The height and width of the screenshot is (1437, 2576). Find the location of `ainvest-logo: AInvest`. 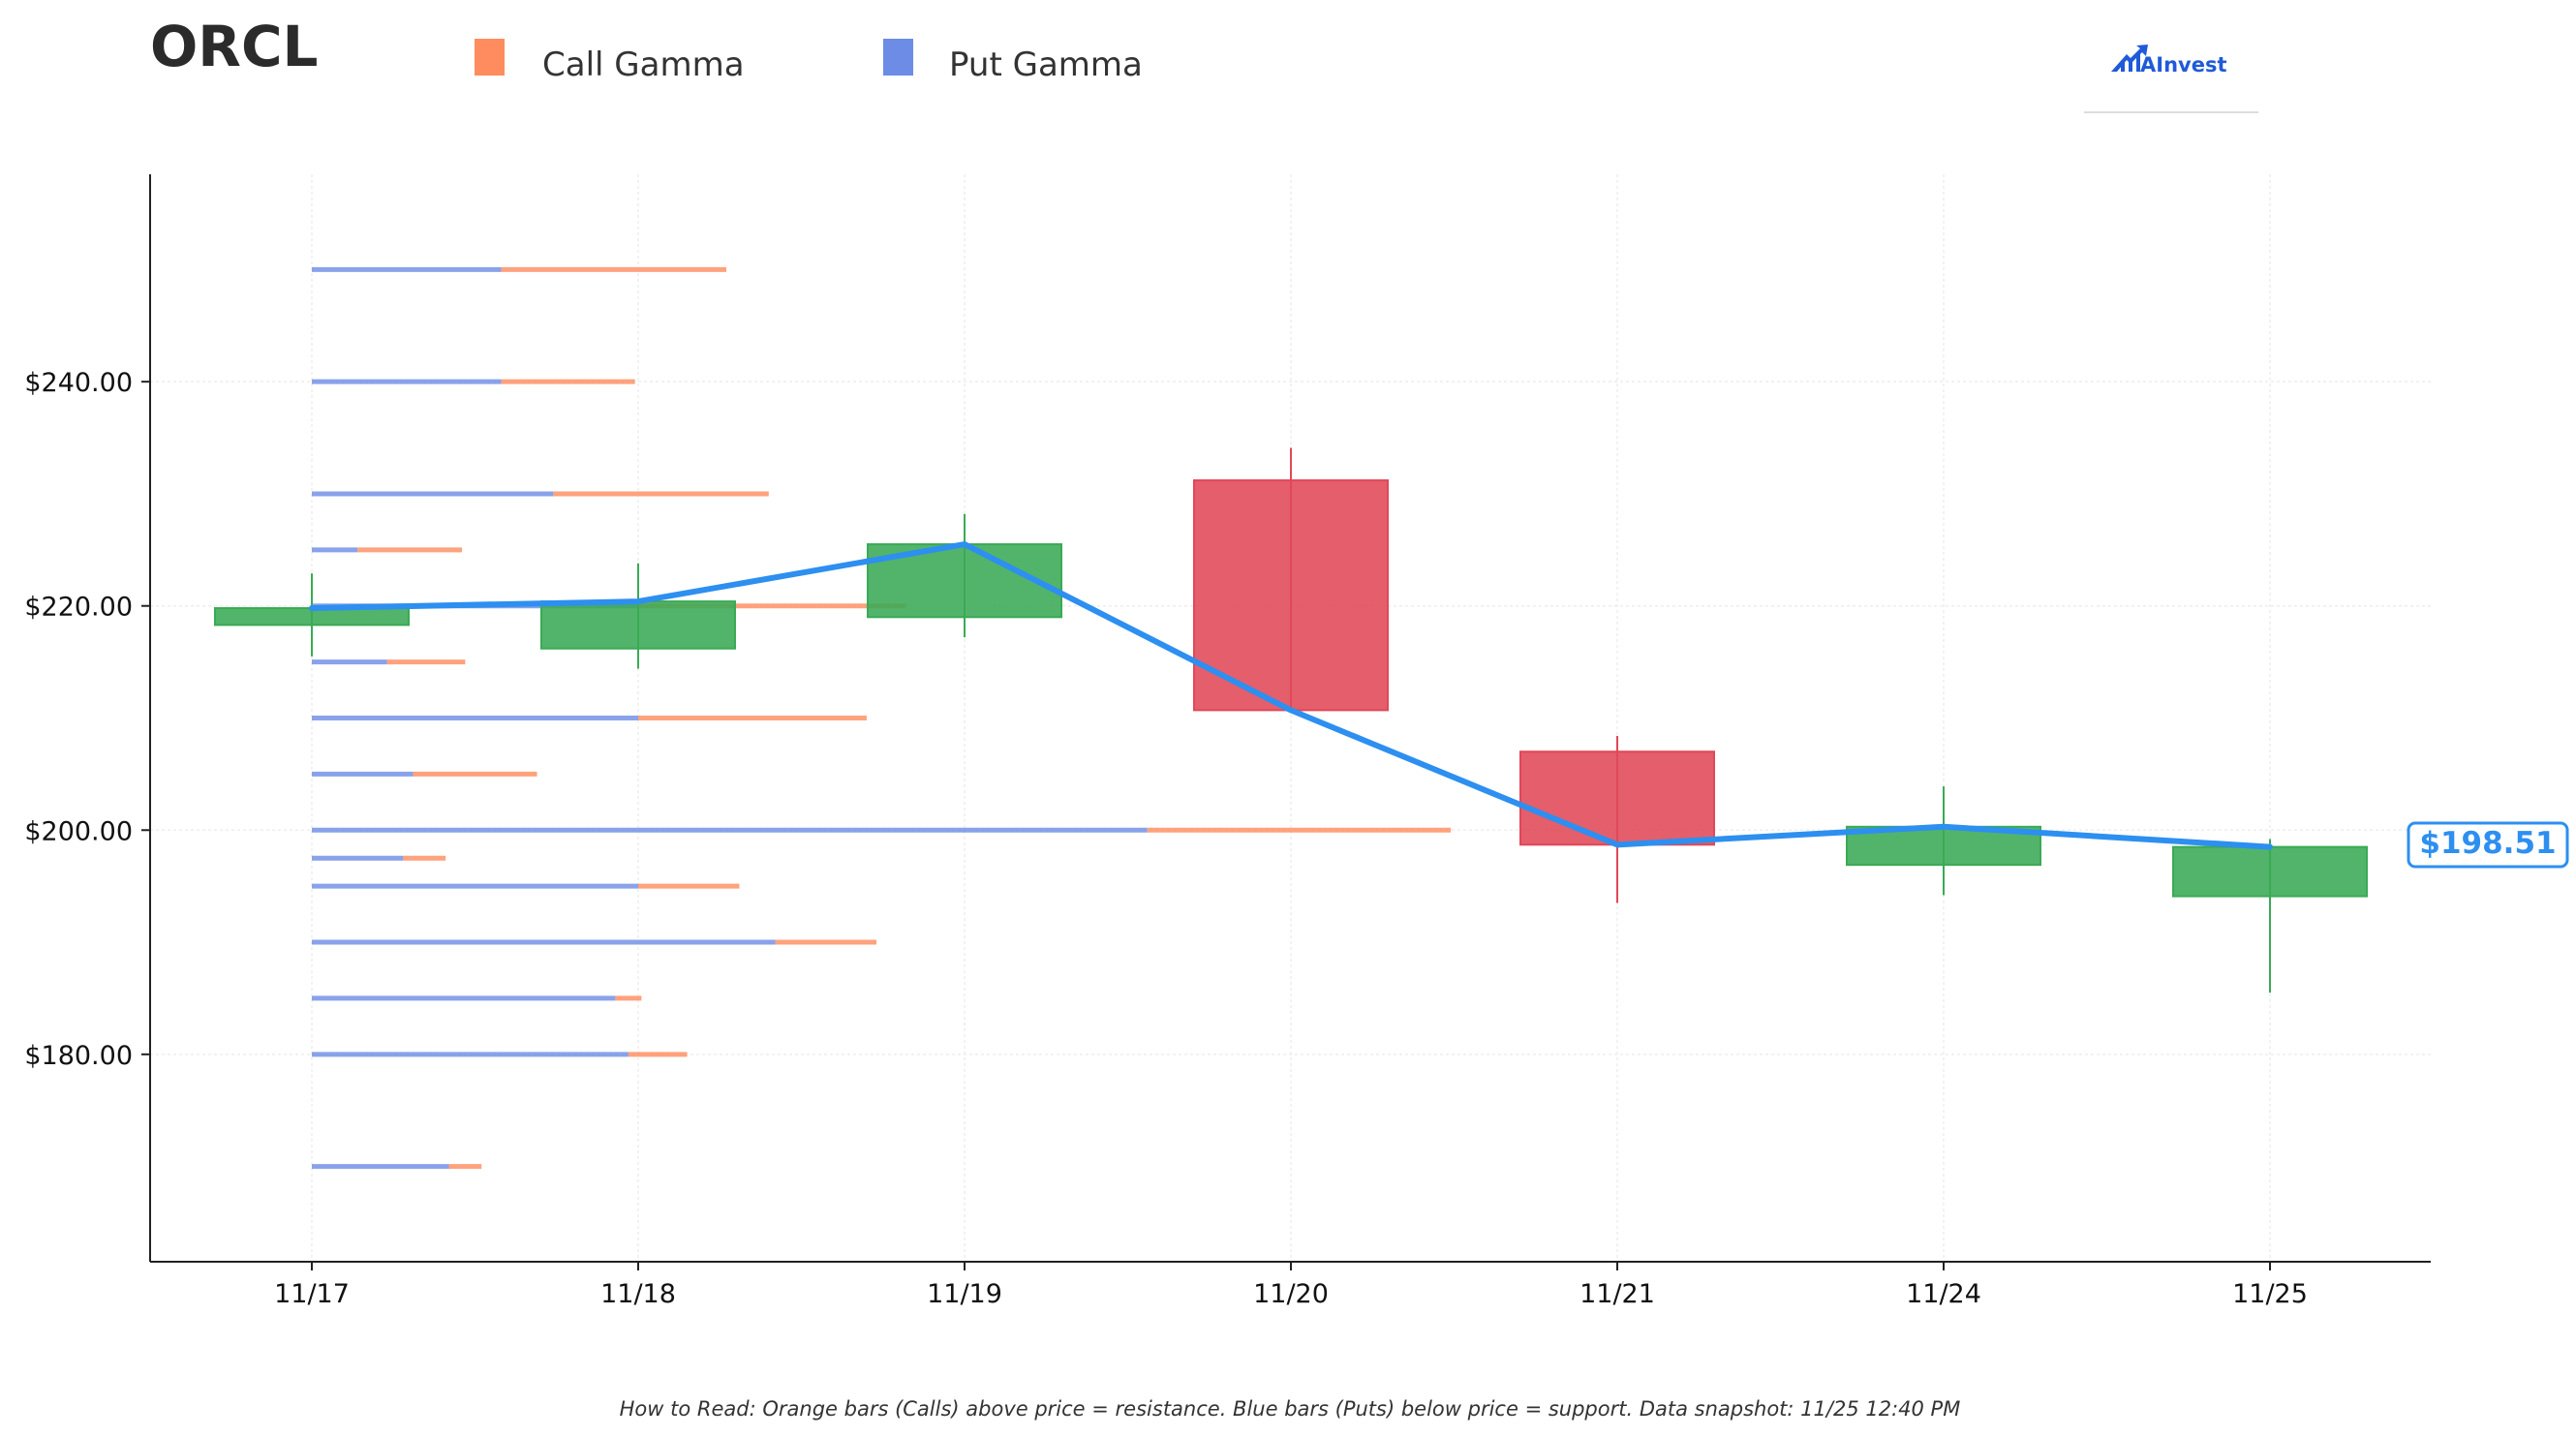

ainvest-logo: AInvest is located at coordinates (2171, 79).